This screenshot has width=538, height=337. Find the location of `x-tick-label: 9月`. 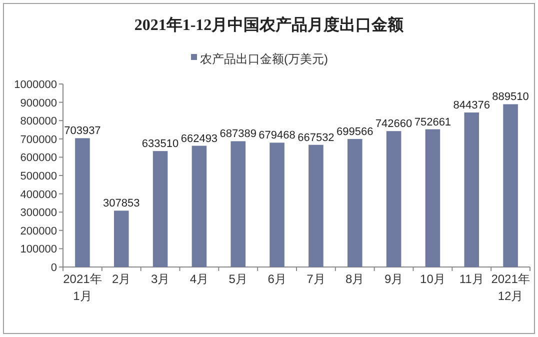

x-tick-label: 9月 is located at coordinates (394, 279).